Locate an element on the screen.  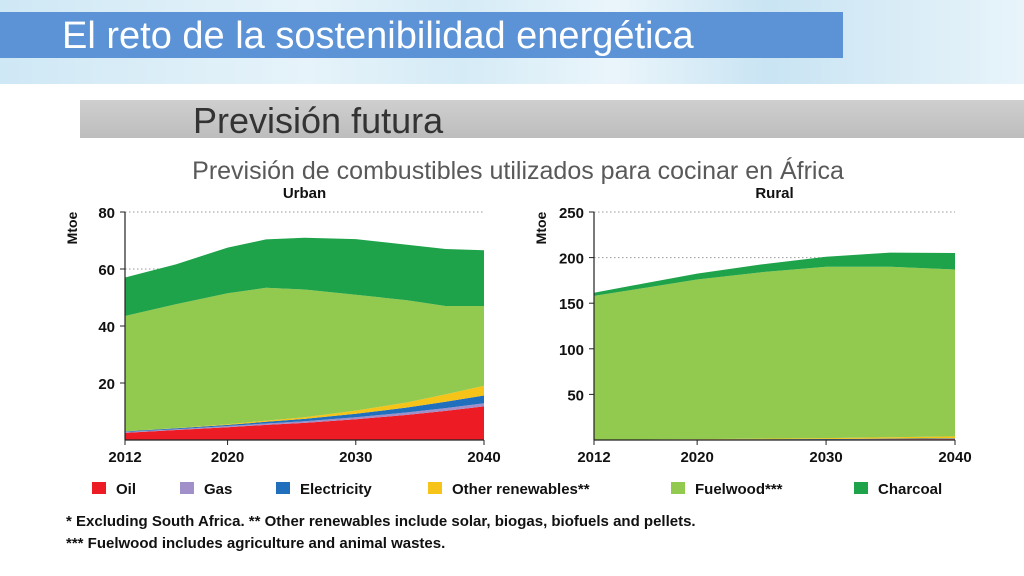
legend-item-oil: Oil is located at coordinates (114, 489).